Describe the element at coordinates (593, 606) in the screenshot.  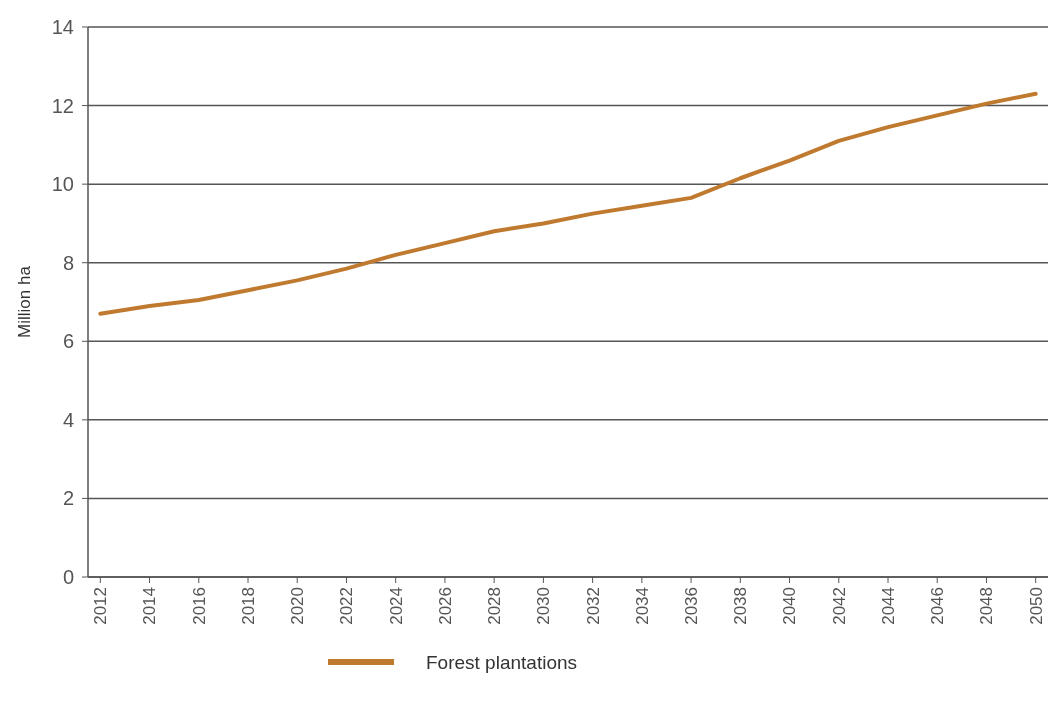
I see `x-tick-label: 2032` at that location.